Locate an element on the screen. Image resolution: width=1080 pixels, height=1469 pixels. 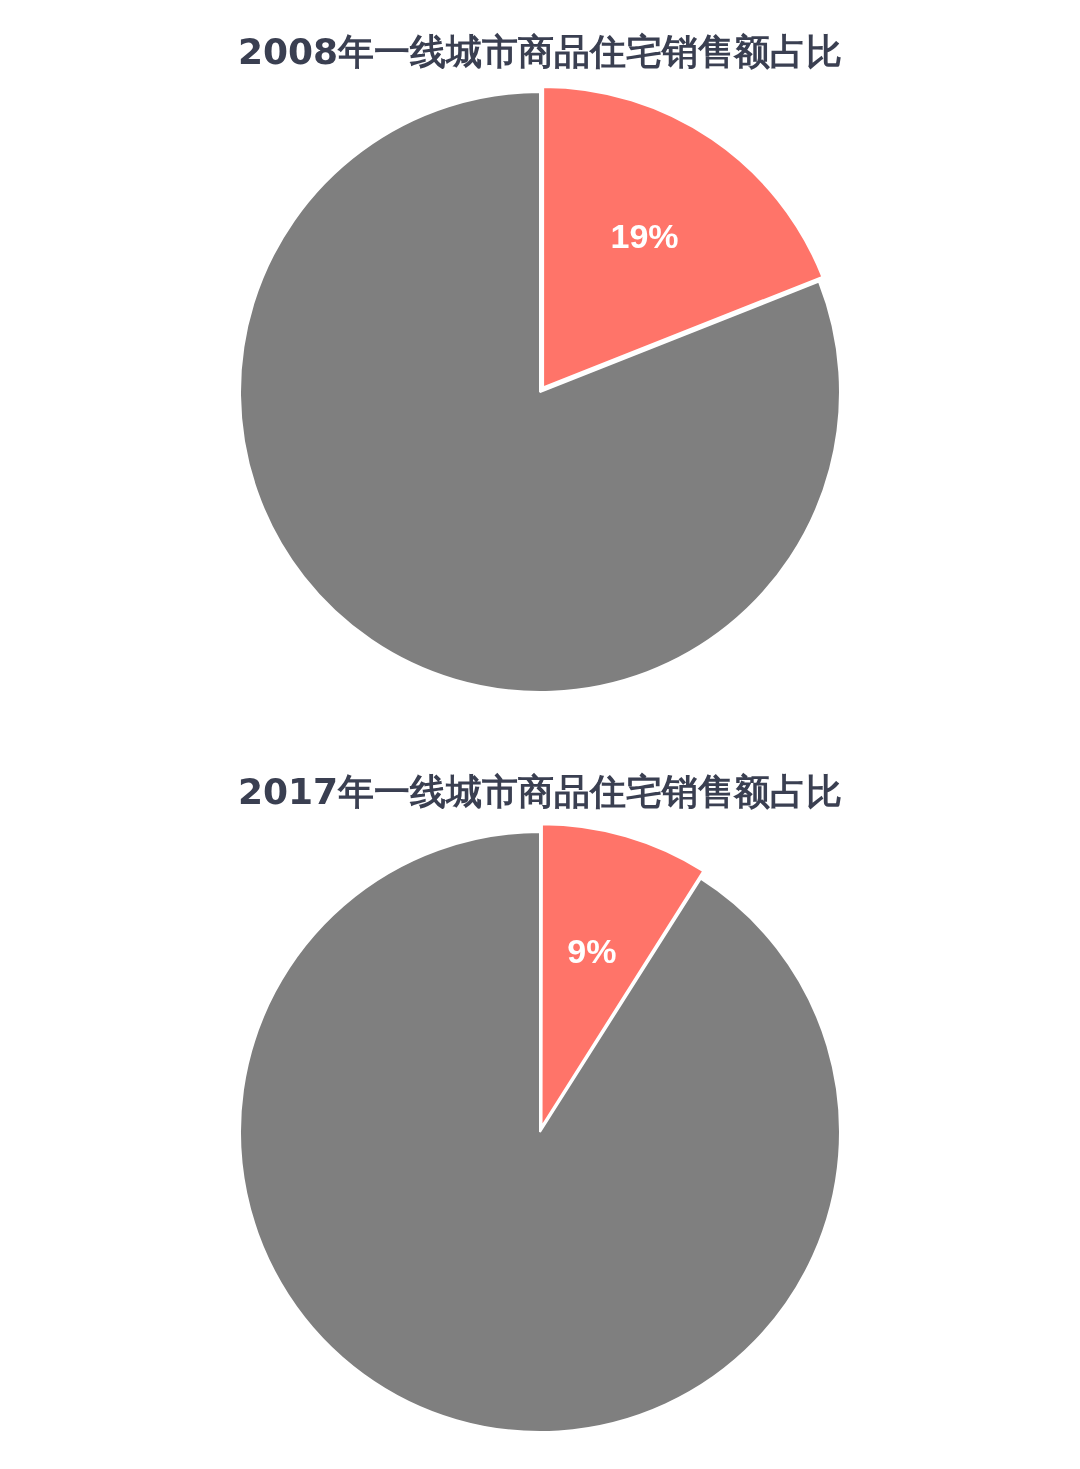
data-label: 19% is located at coordinates (644, 235).